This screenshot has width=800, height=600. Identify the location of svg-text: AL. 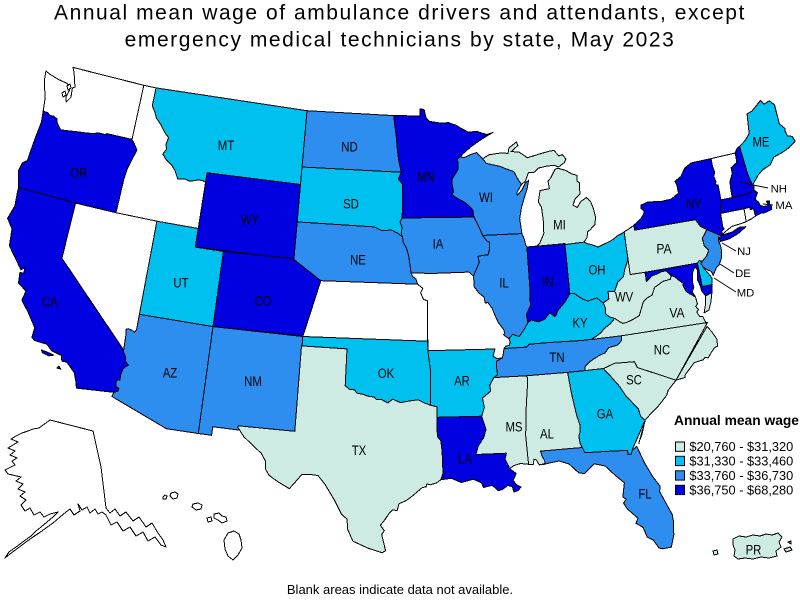
(547, 434).